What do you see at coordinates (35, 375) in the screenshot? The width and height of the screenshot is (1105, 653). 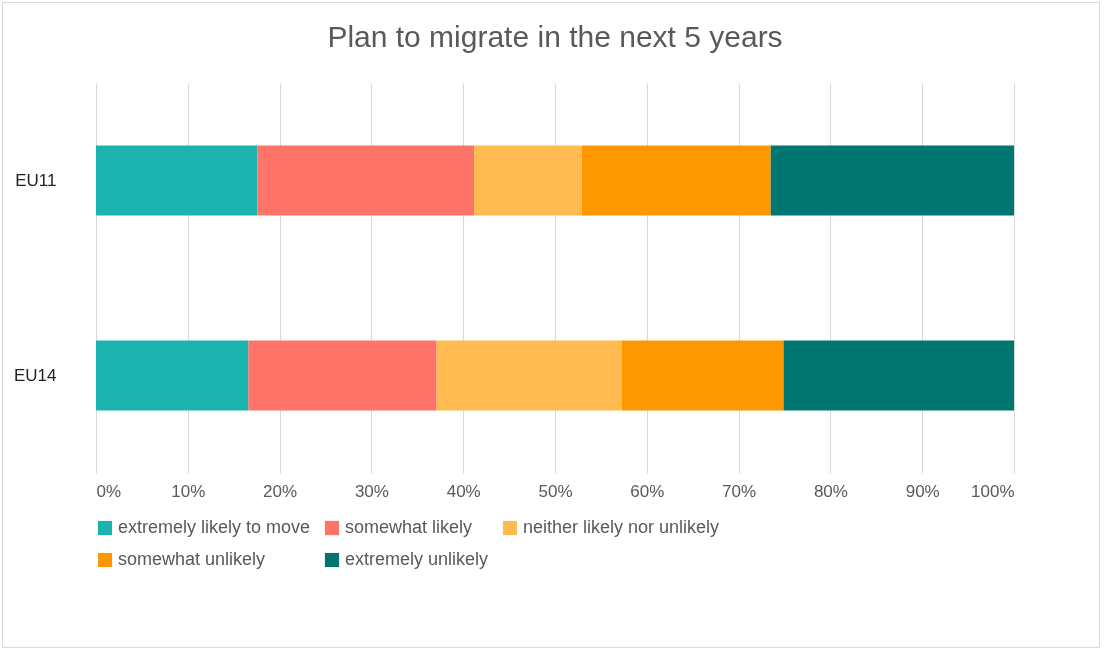 I see `y-tick-label: EU14` at bounding box center [35, 375].